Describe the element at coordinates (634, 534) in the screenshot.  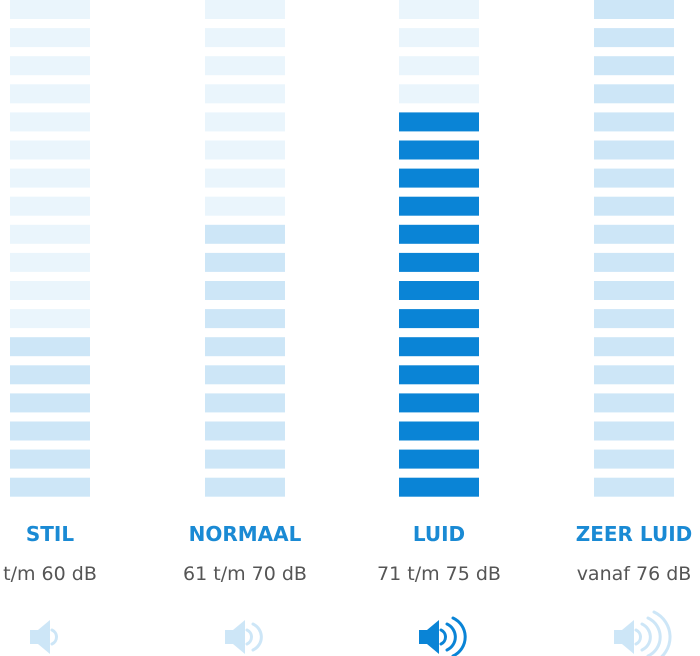
I see `level-label: ZEER LUID` at that location.